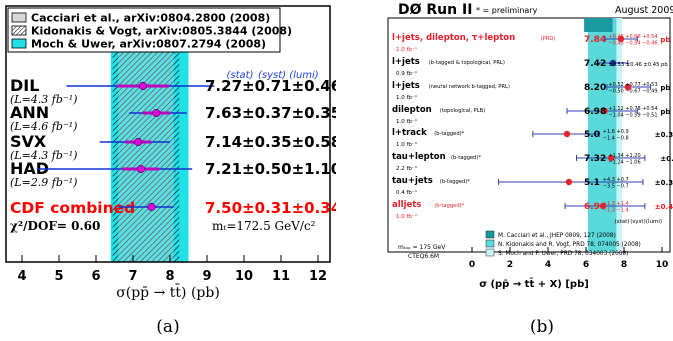 This screenshot has height=341, width=673. What do you see at coordinates (616, 180) in the screenshot?
I see `measurement-err-up: +4.3 +0.7` at bounding box center [616, 180].